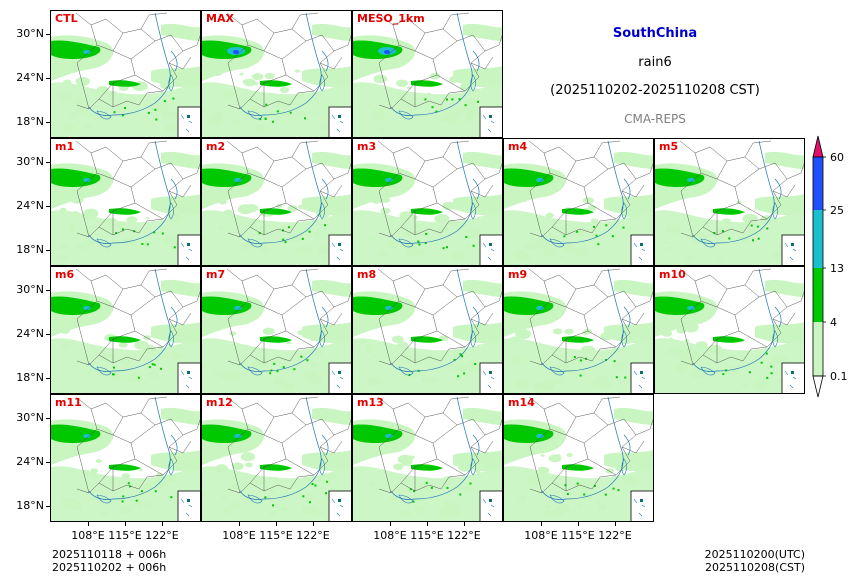  Describe the element at coordinates (818, 146) in the screenshot. I see `colorbar-over-triangle` at that location.